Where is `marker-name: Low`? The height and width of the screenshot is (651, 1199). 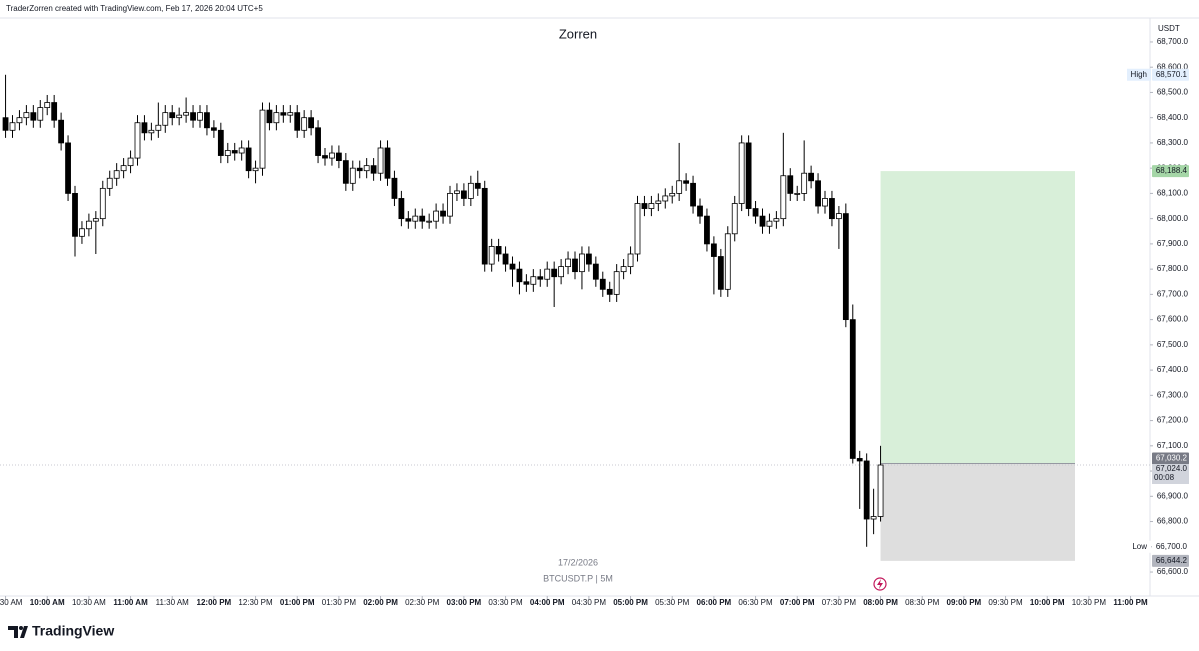 marker-name: Low is located at coordinates (1139, 546).